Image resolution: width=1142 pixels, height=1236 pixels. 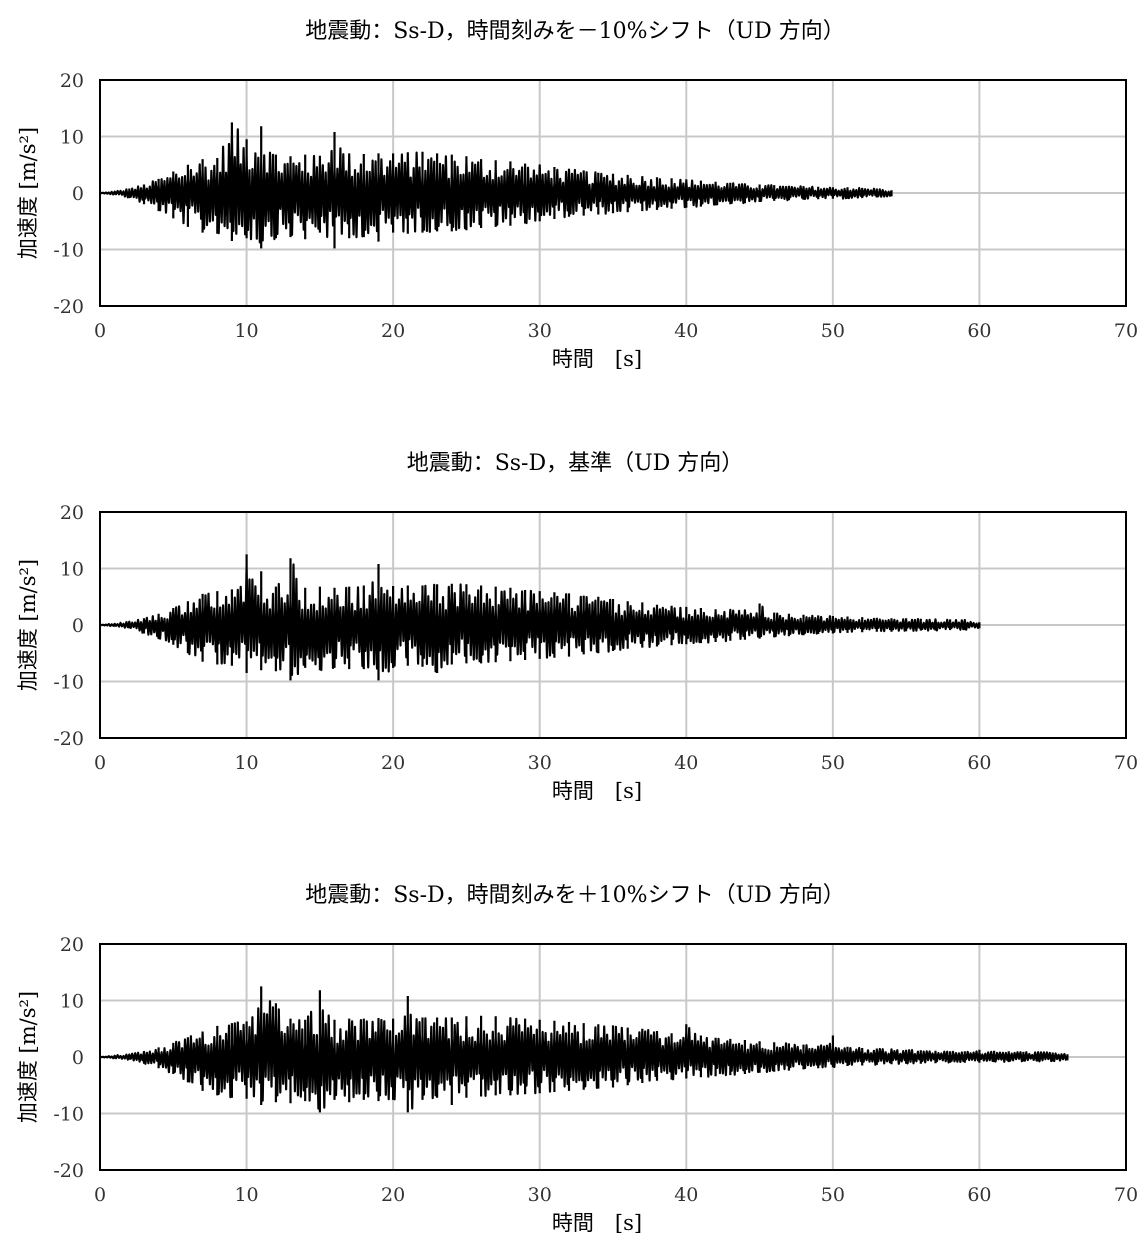 I want to click on chart-title: 地震動：Ss-D，時間刻みを＋10%シフト（UD 方向）, so click(x=575, y=895).